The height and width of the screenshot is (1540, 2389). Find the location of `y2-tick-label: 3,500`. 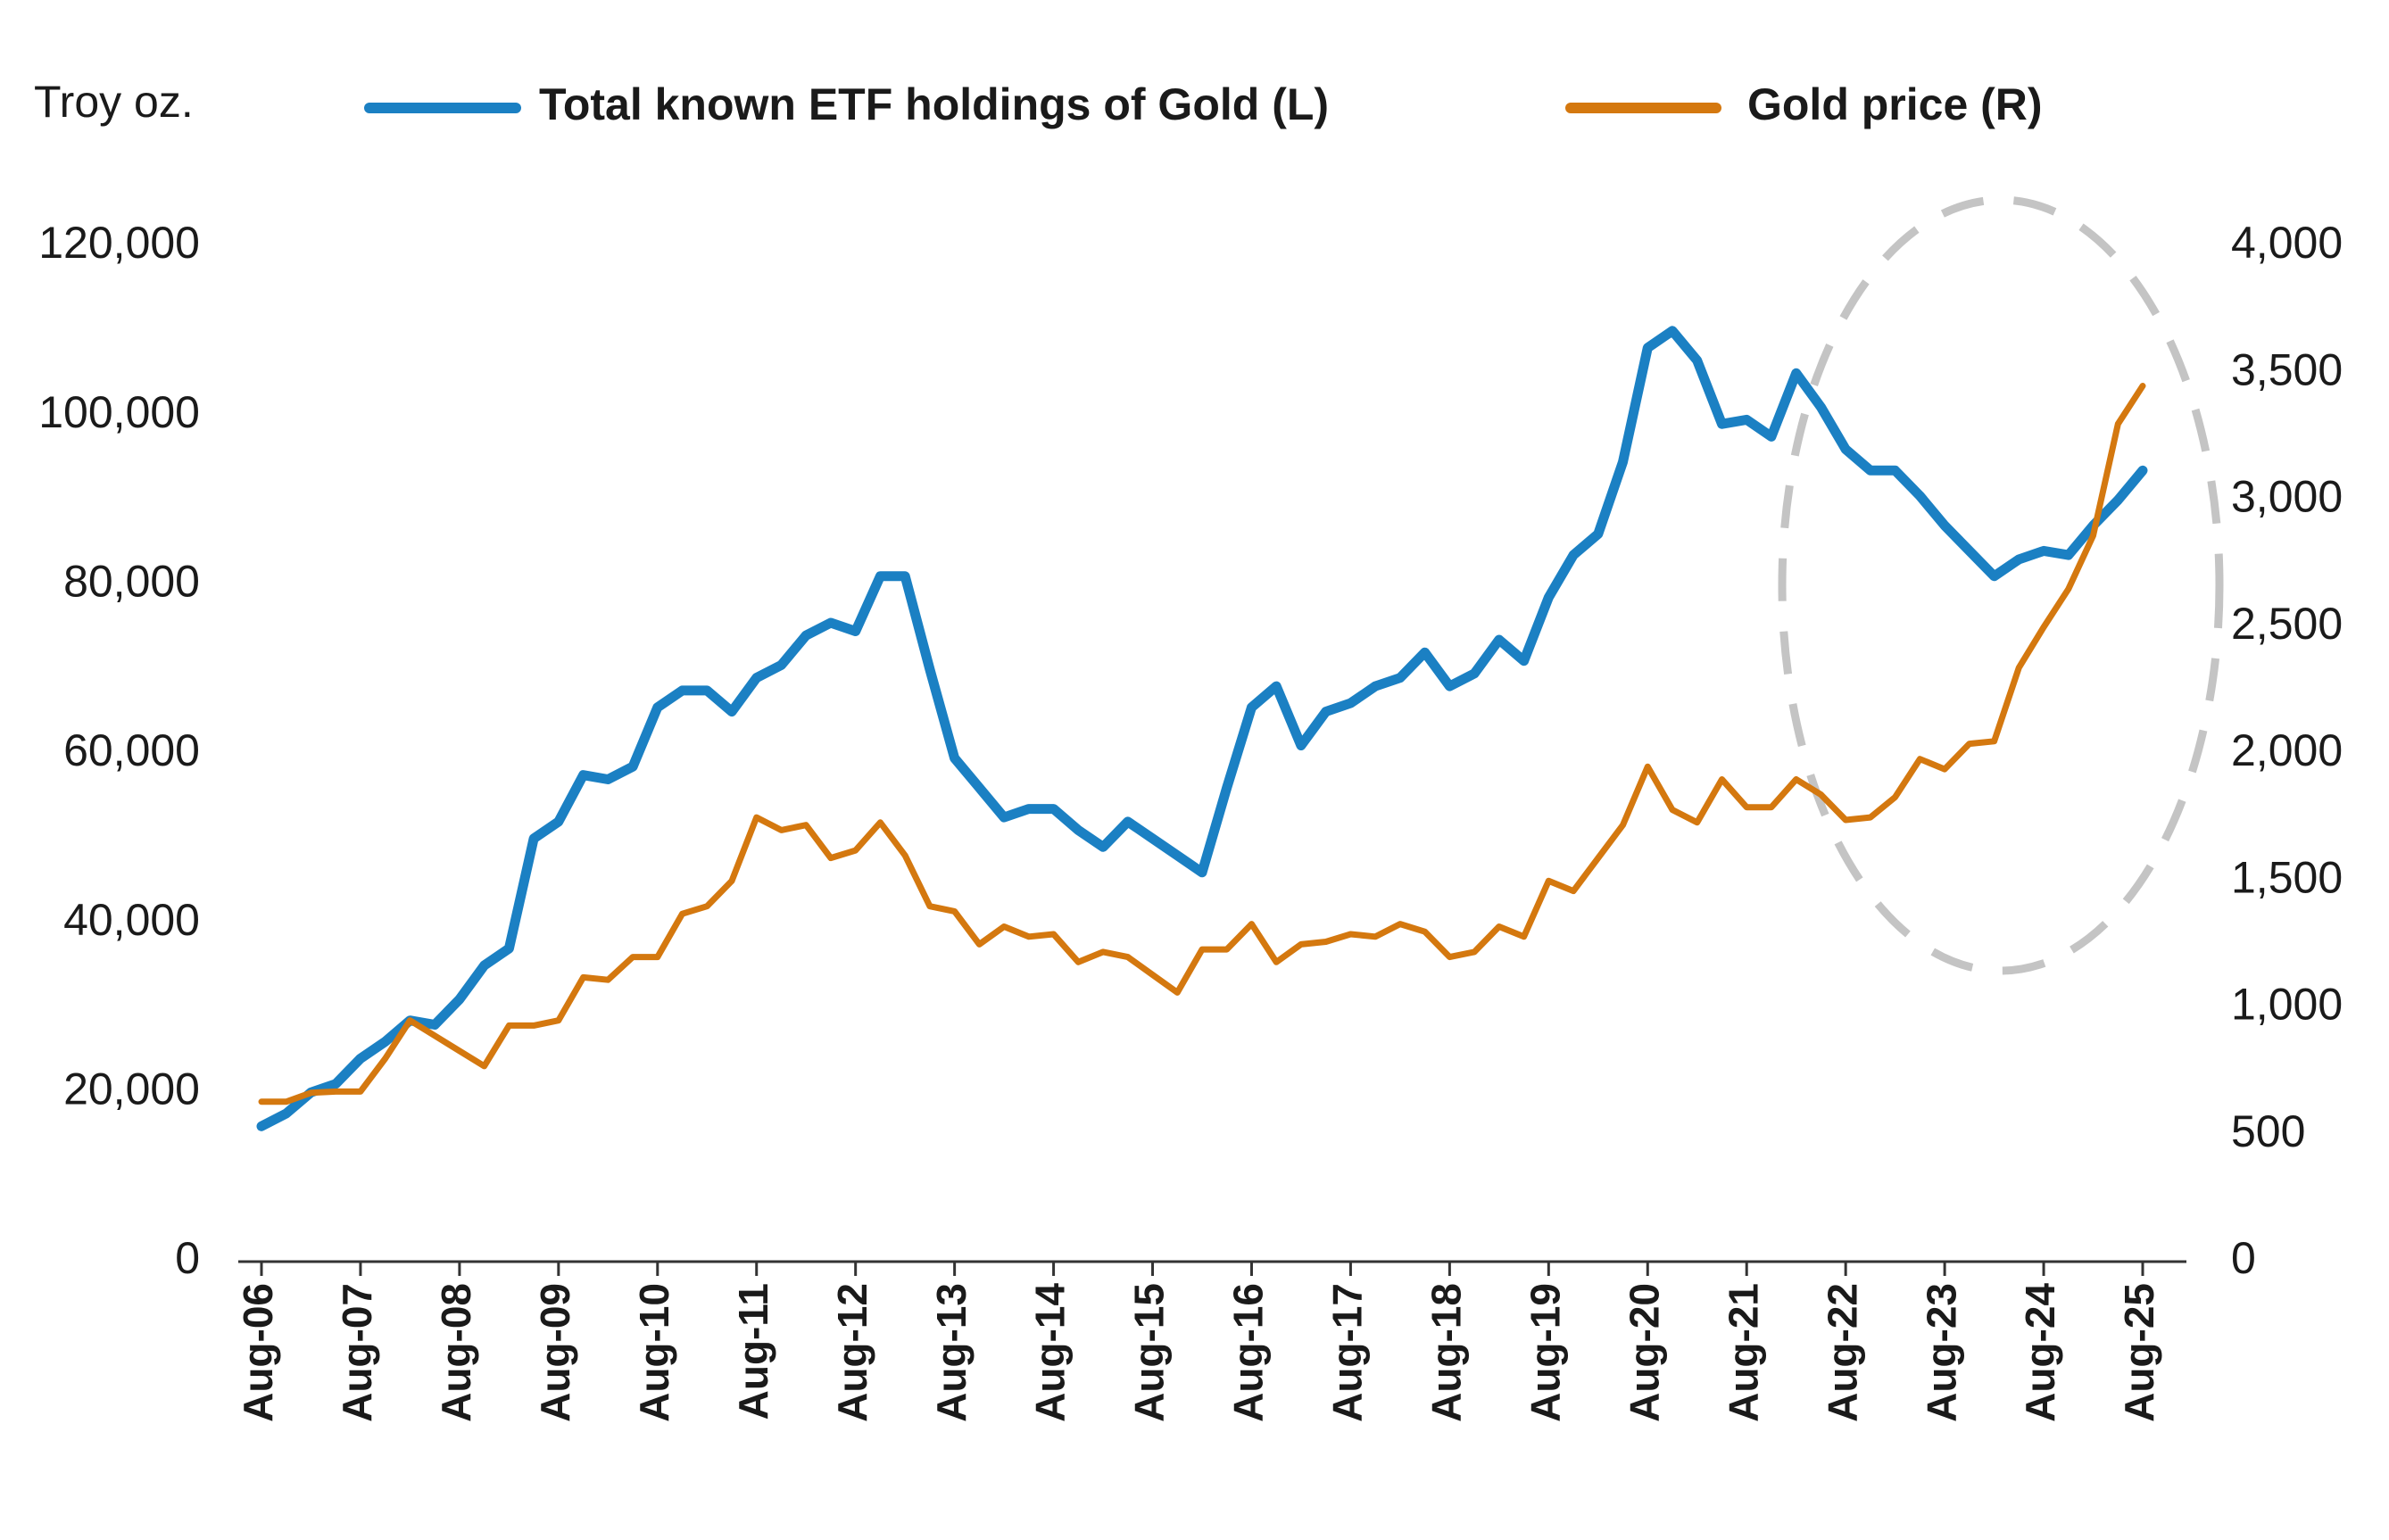

y2-tick-label: 3,500 is located at coordinates (2287, 369).